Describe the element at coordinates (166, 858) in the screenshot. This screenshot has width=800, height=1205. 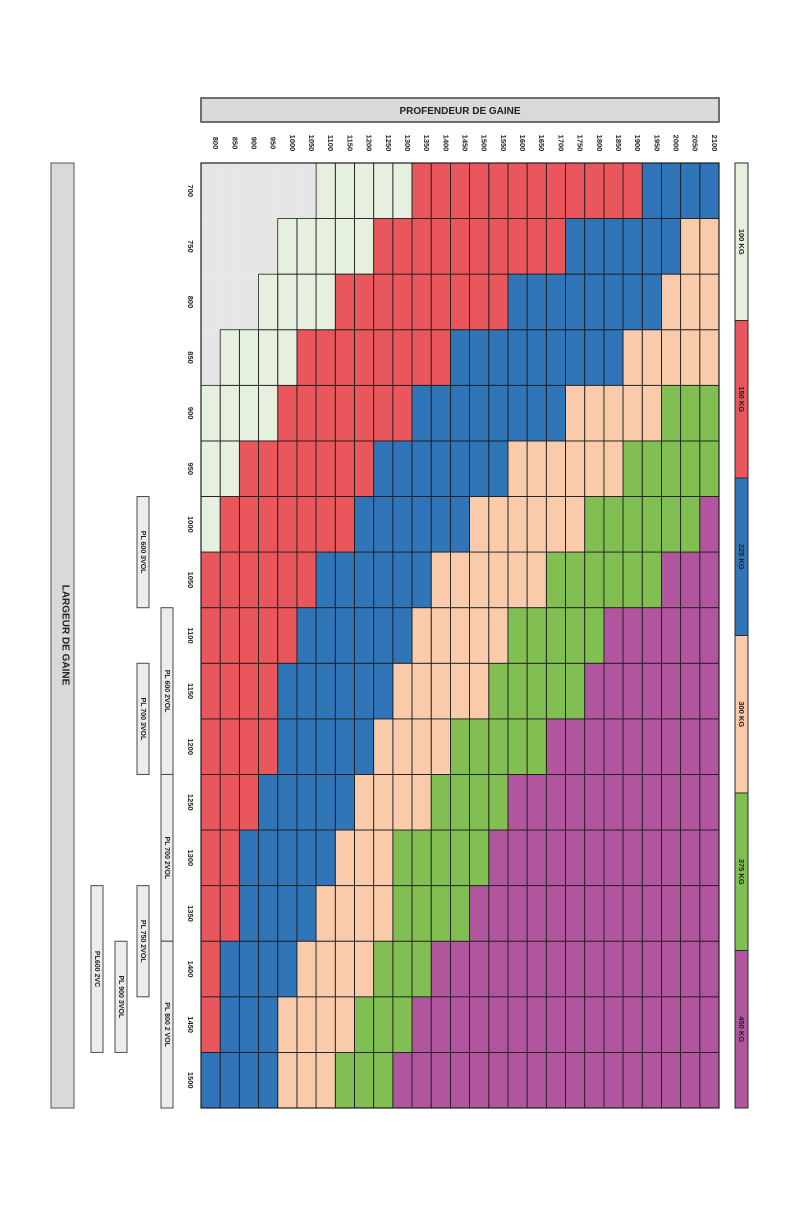
I see `width-group-label: PL 700 2VOL` at that location.